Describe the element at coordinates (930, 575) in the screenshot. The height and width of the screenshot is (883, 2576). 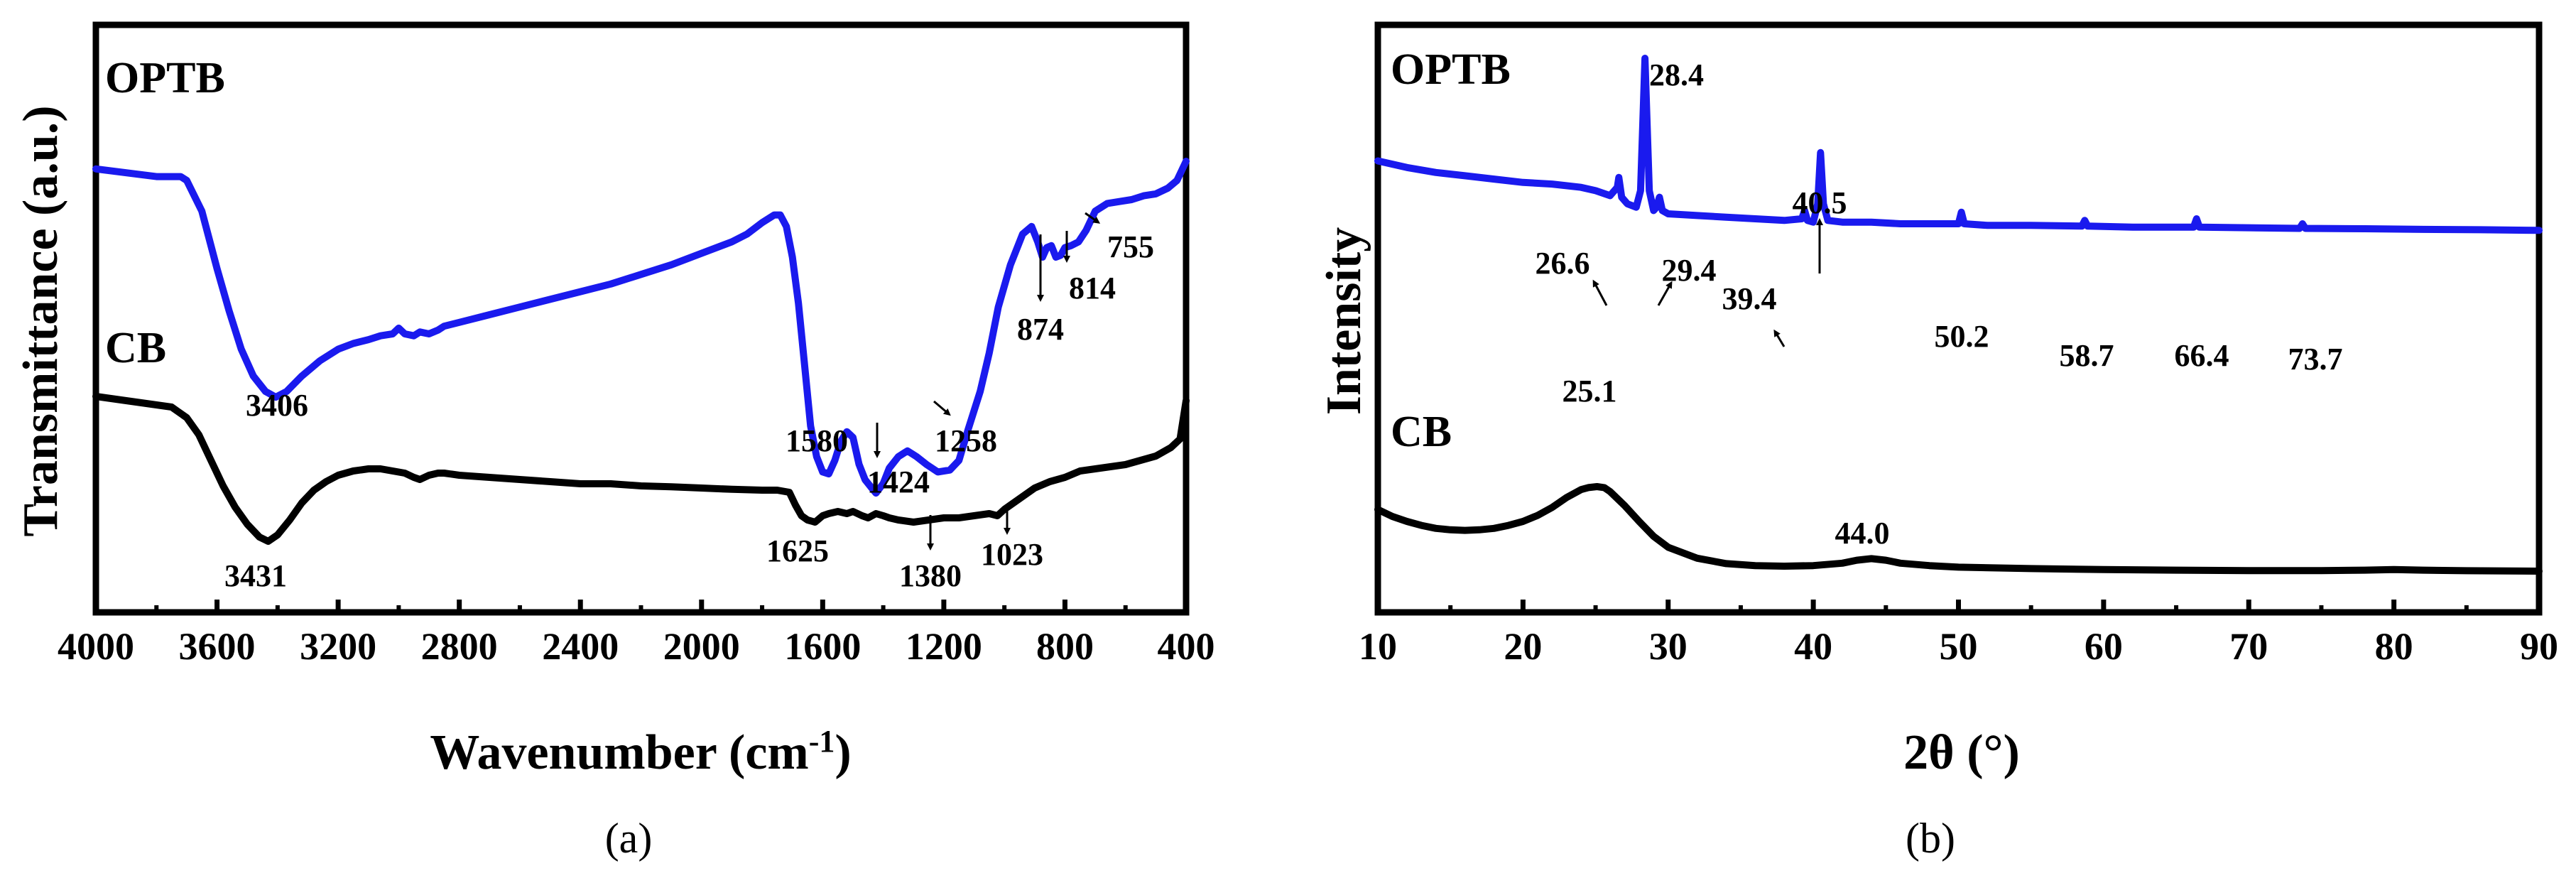
I see `peak-label-1380: 1380` at that location.